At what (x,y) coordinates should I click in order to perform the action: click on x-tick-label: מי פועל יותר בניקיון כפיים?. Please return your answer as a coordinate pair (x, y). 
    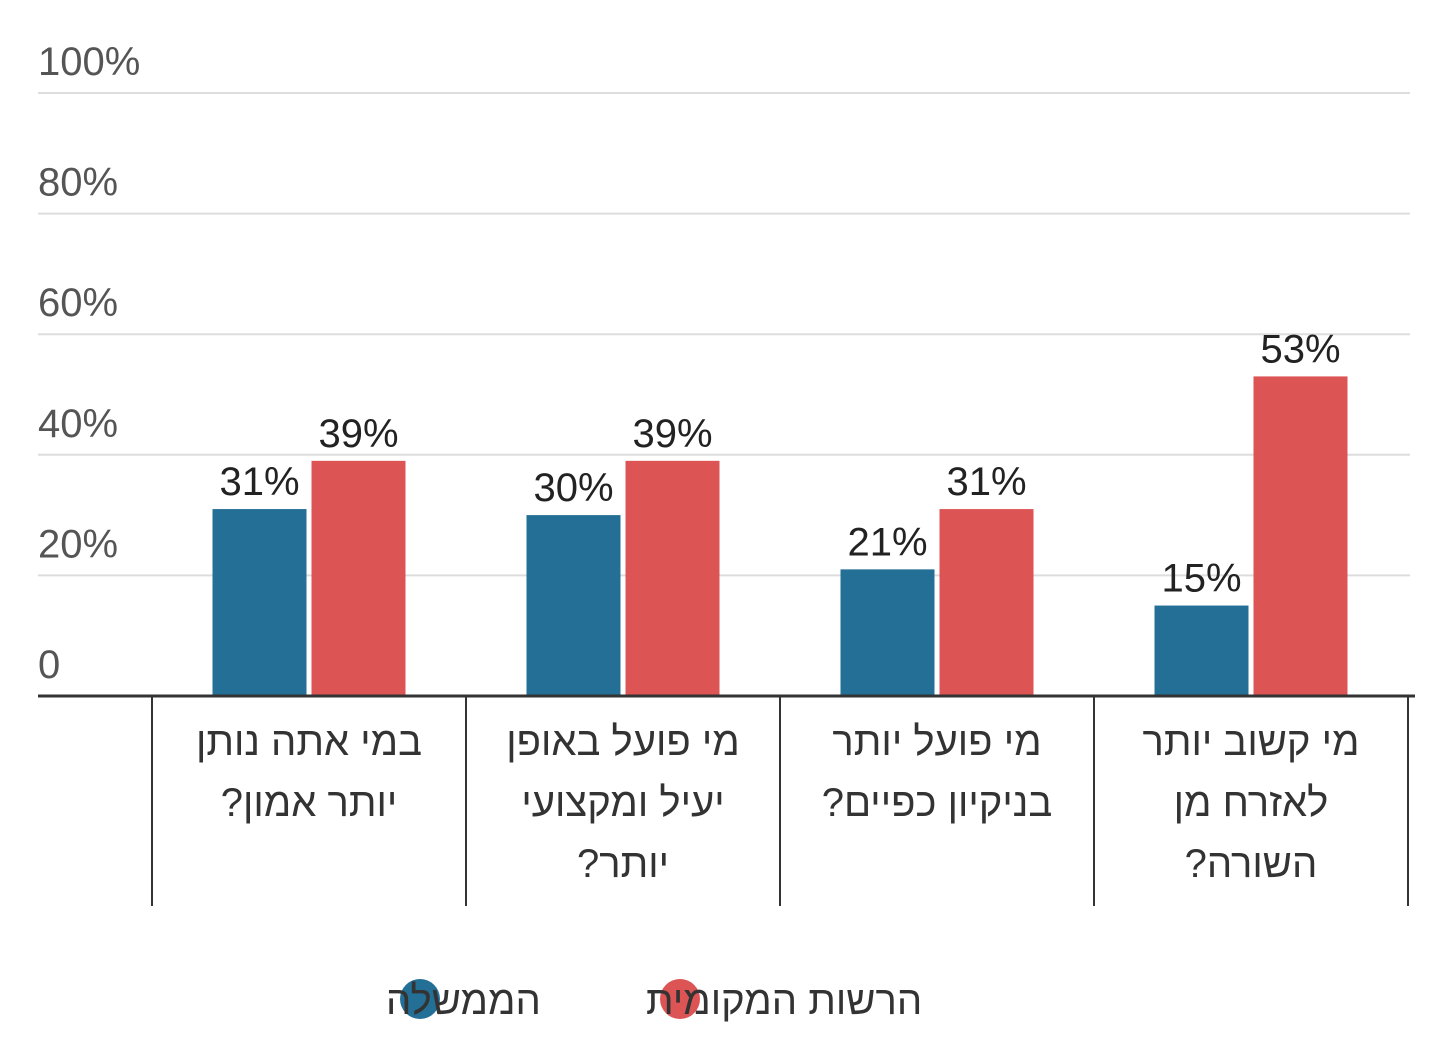
    Looking at the image, I should click on (937, 772).